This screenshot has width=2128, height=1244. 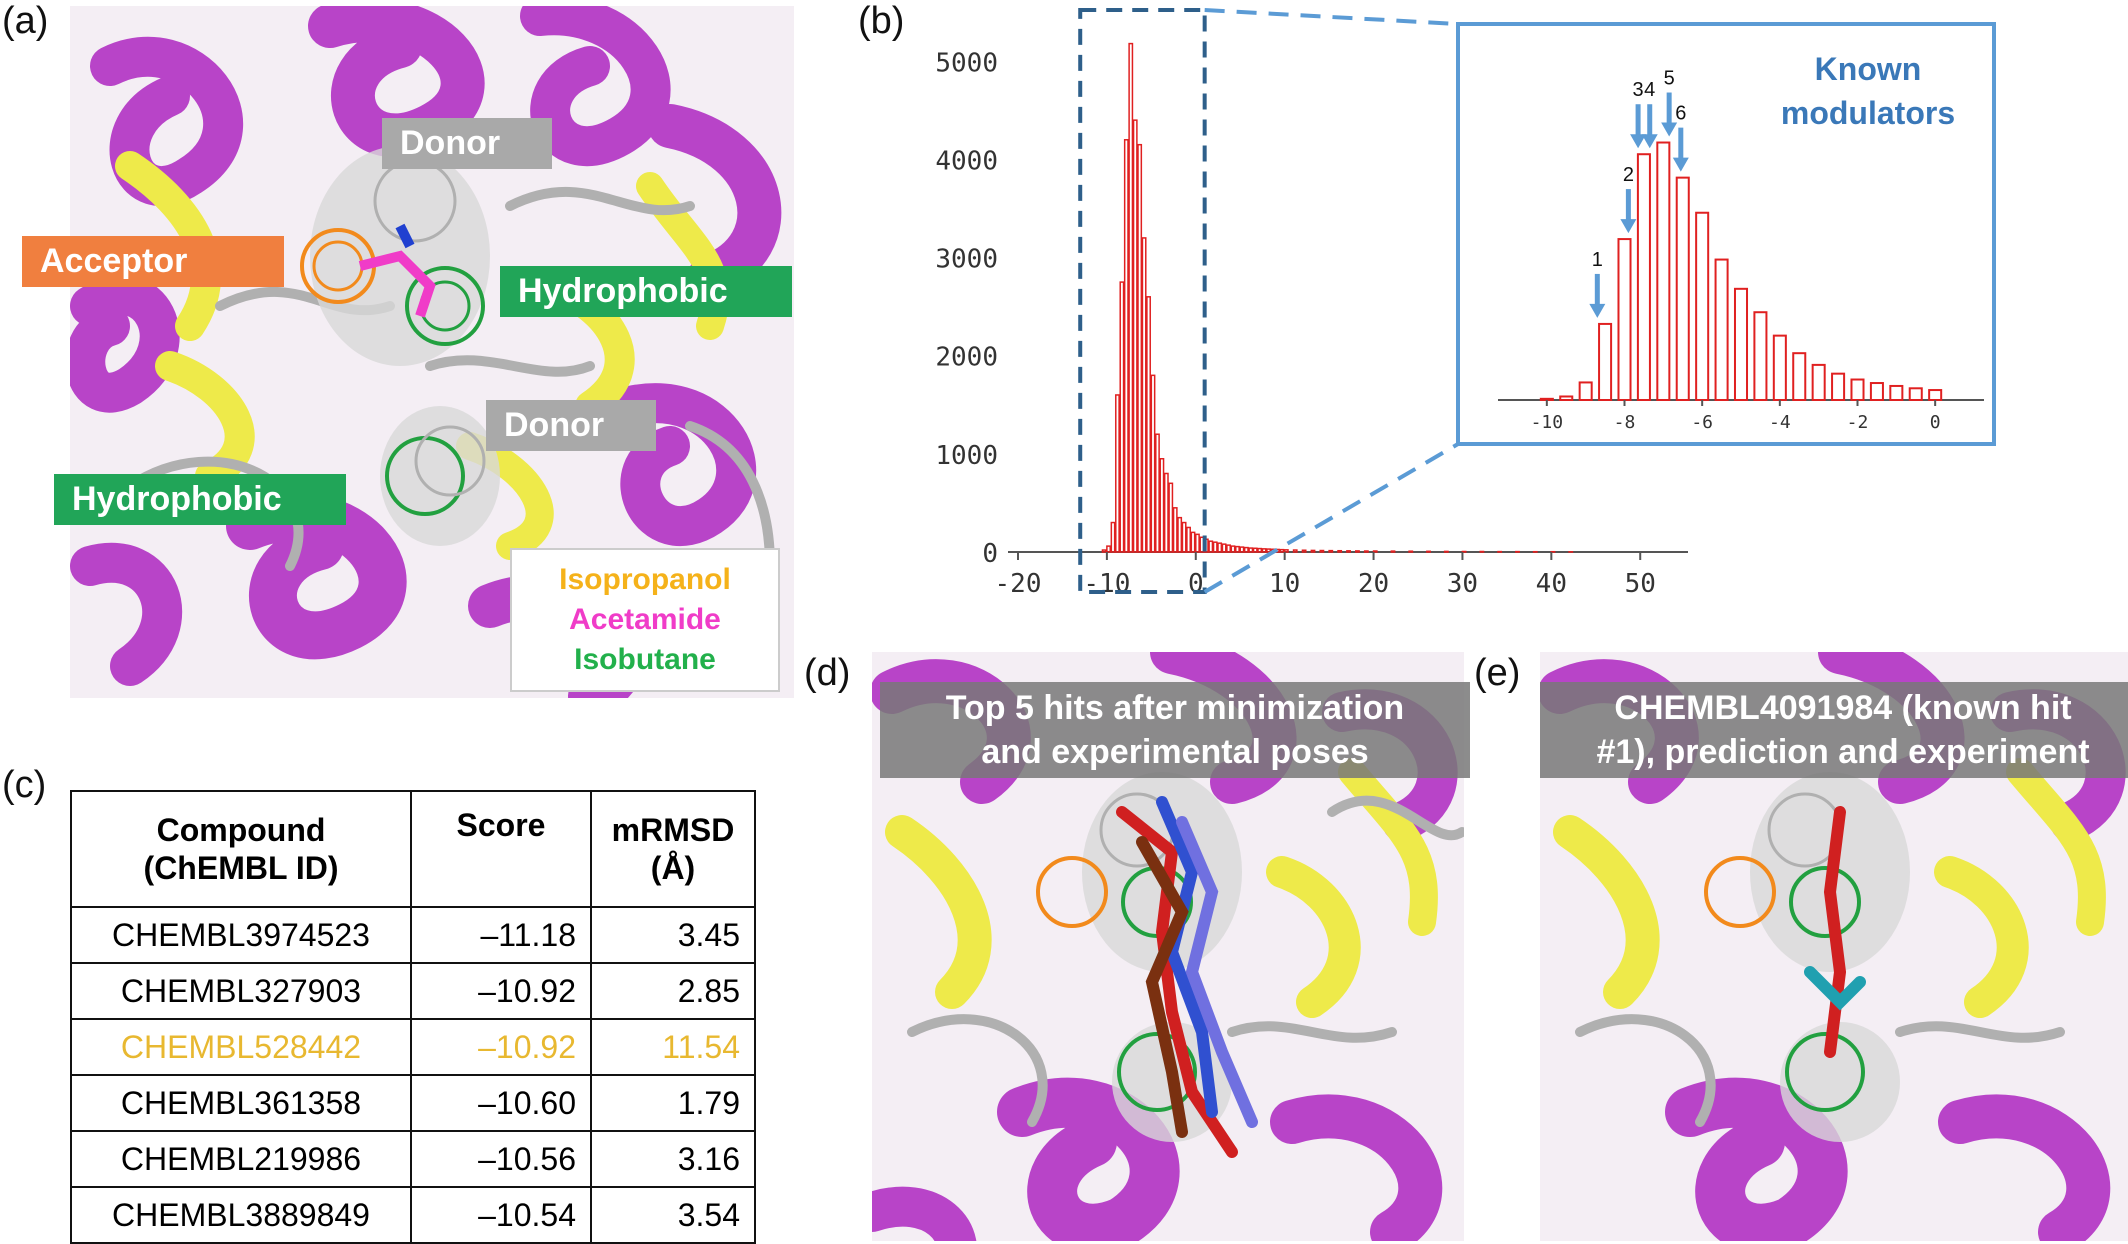 I want to click on panel-letter-d: (d), so click(x=827, y=673).